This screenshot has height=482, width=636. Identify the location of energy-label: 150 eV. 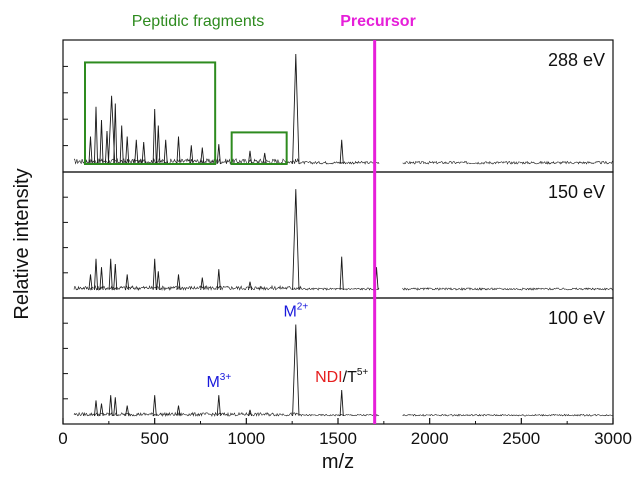
(576, 192).